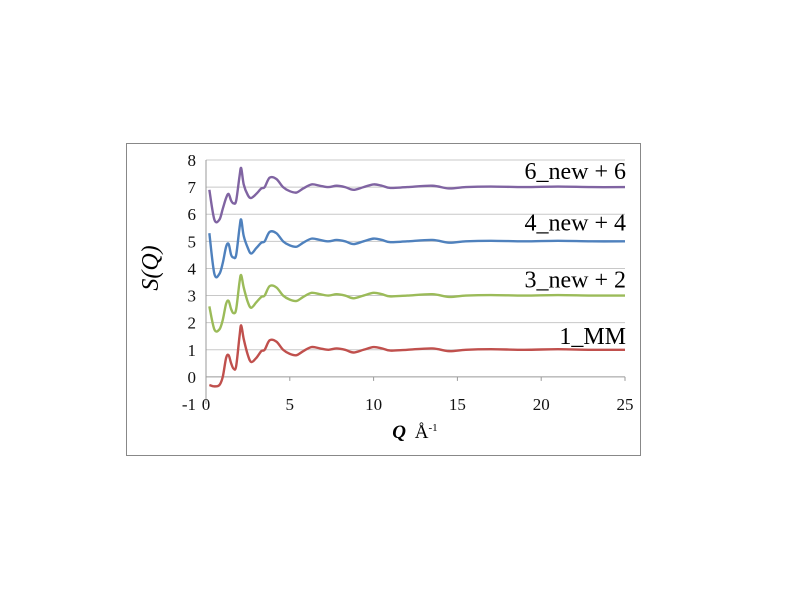  What do you see at coordinates (433, 428) in the screenshot?
I see `x-axis-exp: -1` at bounding box center [433, 428].